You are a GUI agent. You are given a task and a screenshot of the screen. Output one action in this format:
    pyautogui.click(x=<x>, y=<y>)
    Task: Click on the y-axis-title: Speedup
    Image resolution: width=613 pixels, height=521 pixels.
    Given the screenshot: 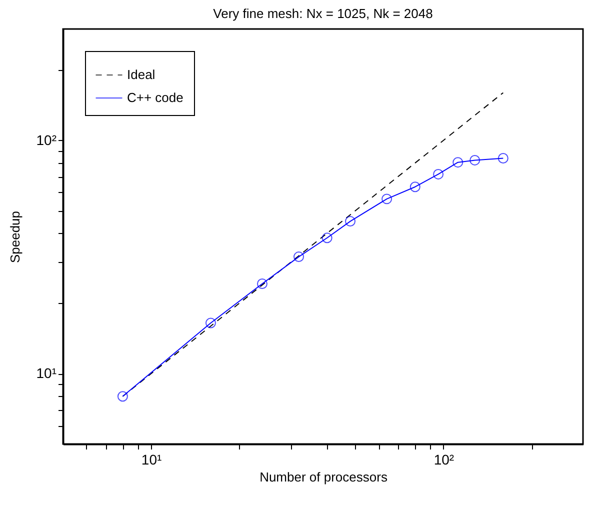 What is the action you would take?
    pyautogui.click(x=14, y=237)
    